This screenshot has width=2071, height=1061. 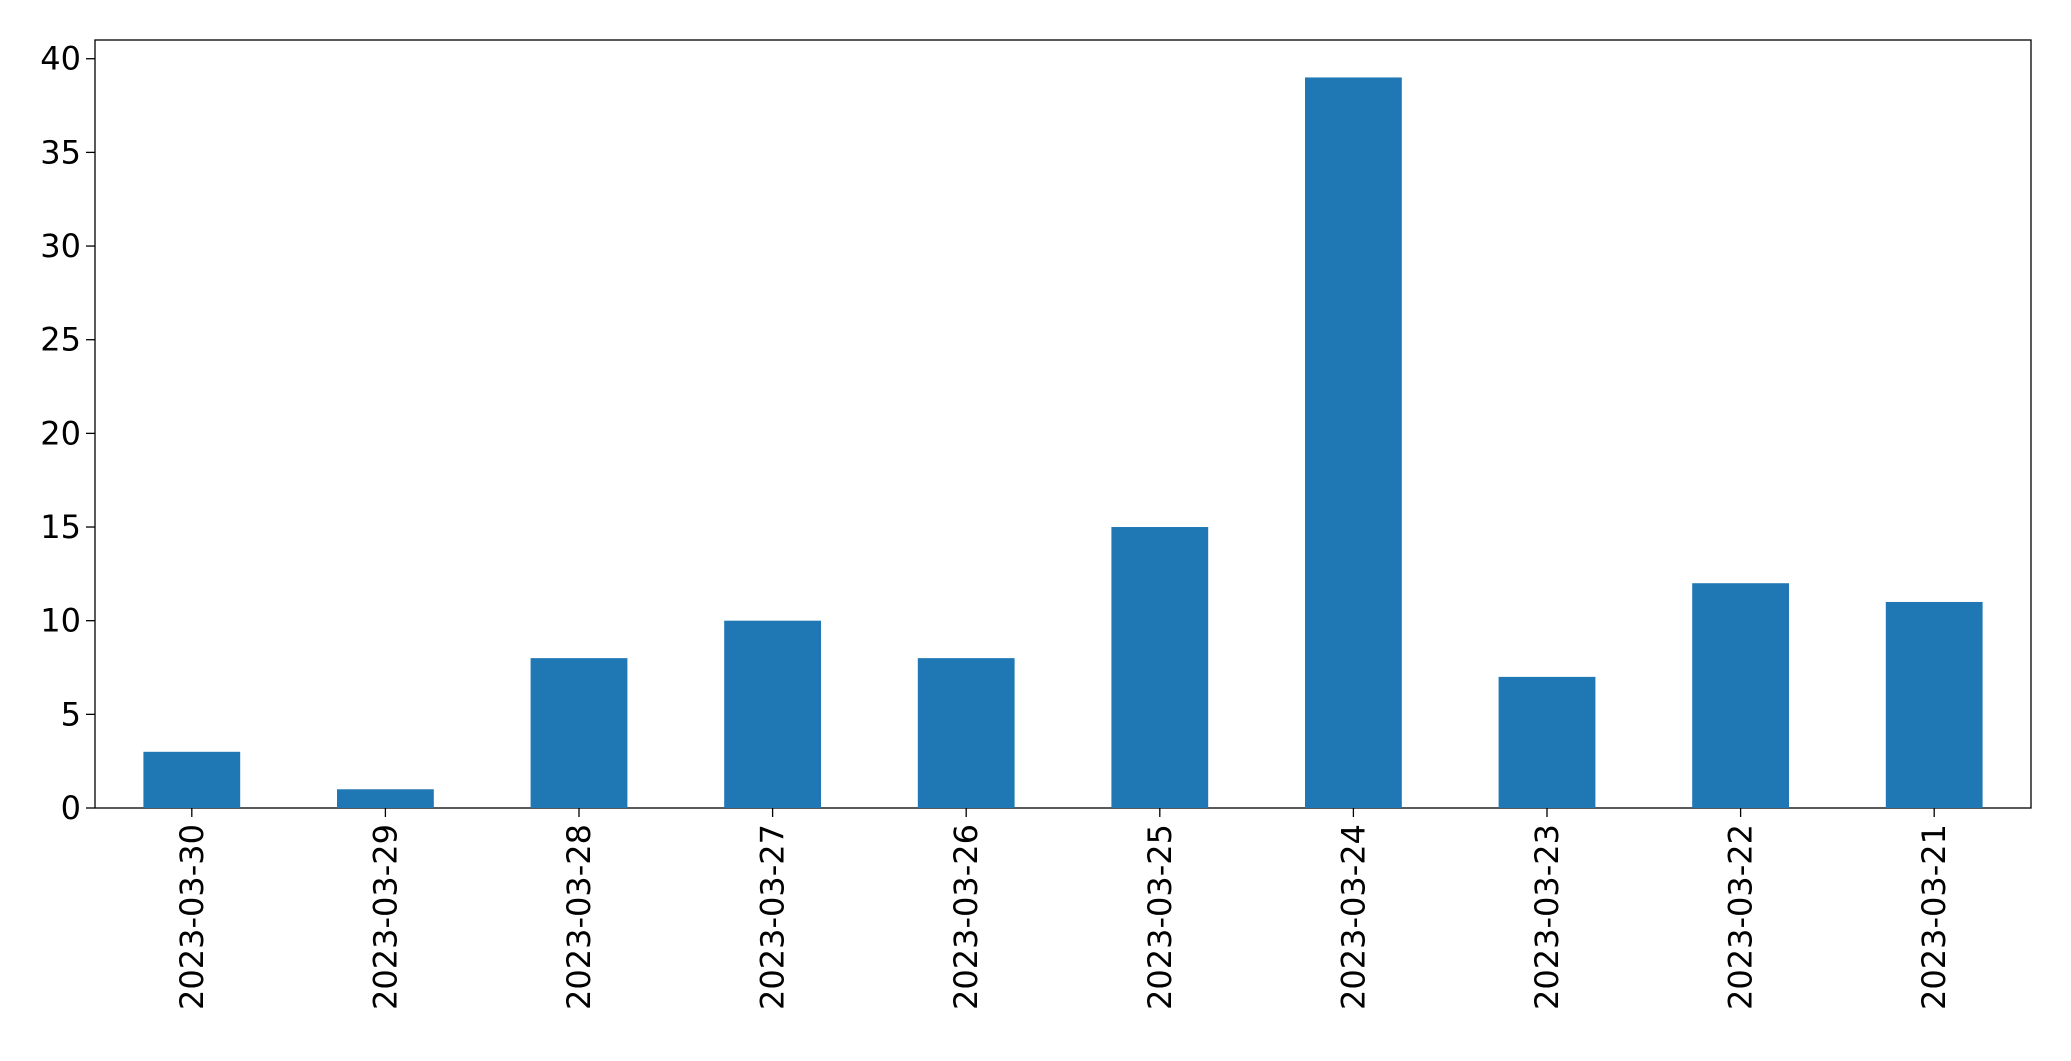 I want to click on x-tick-label: 2023-03-26, so click(x=966, y=917).